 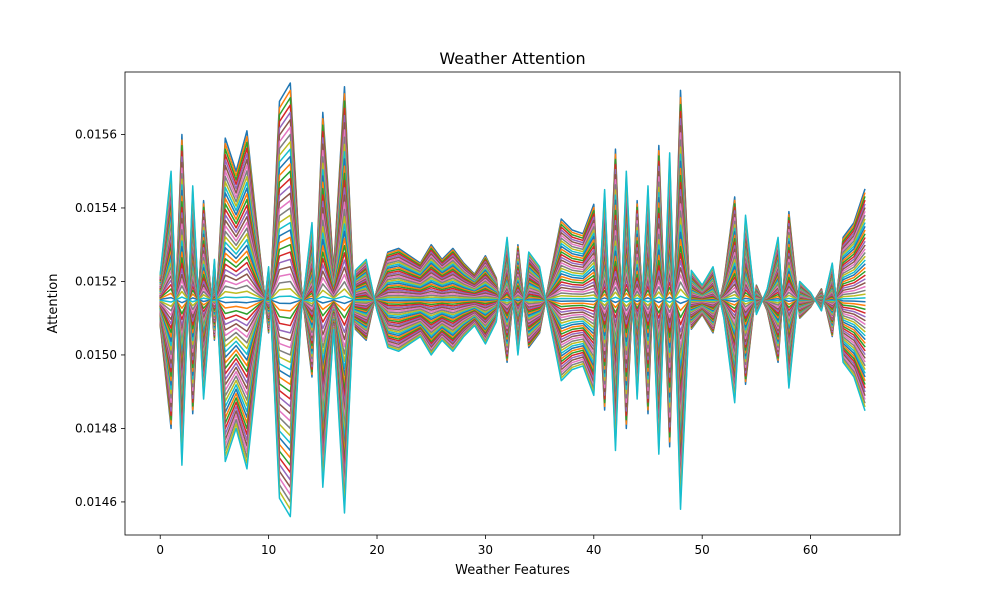 I want to click on x-axis: 0 10 20 30 40 50 60, so click(x=487, y=546).